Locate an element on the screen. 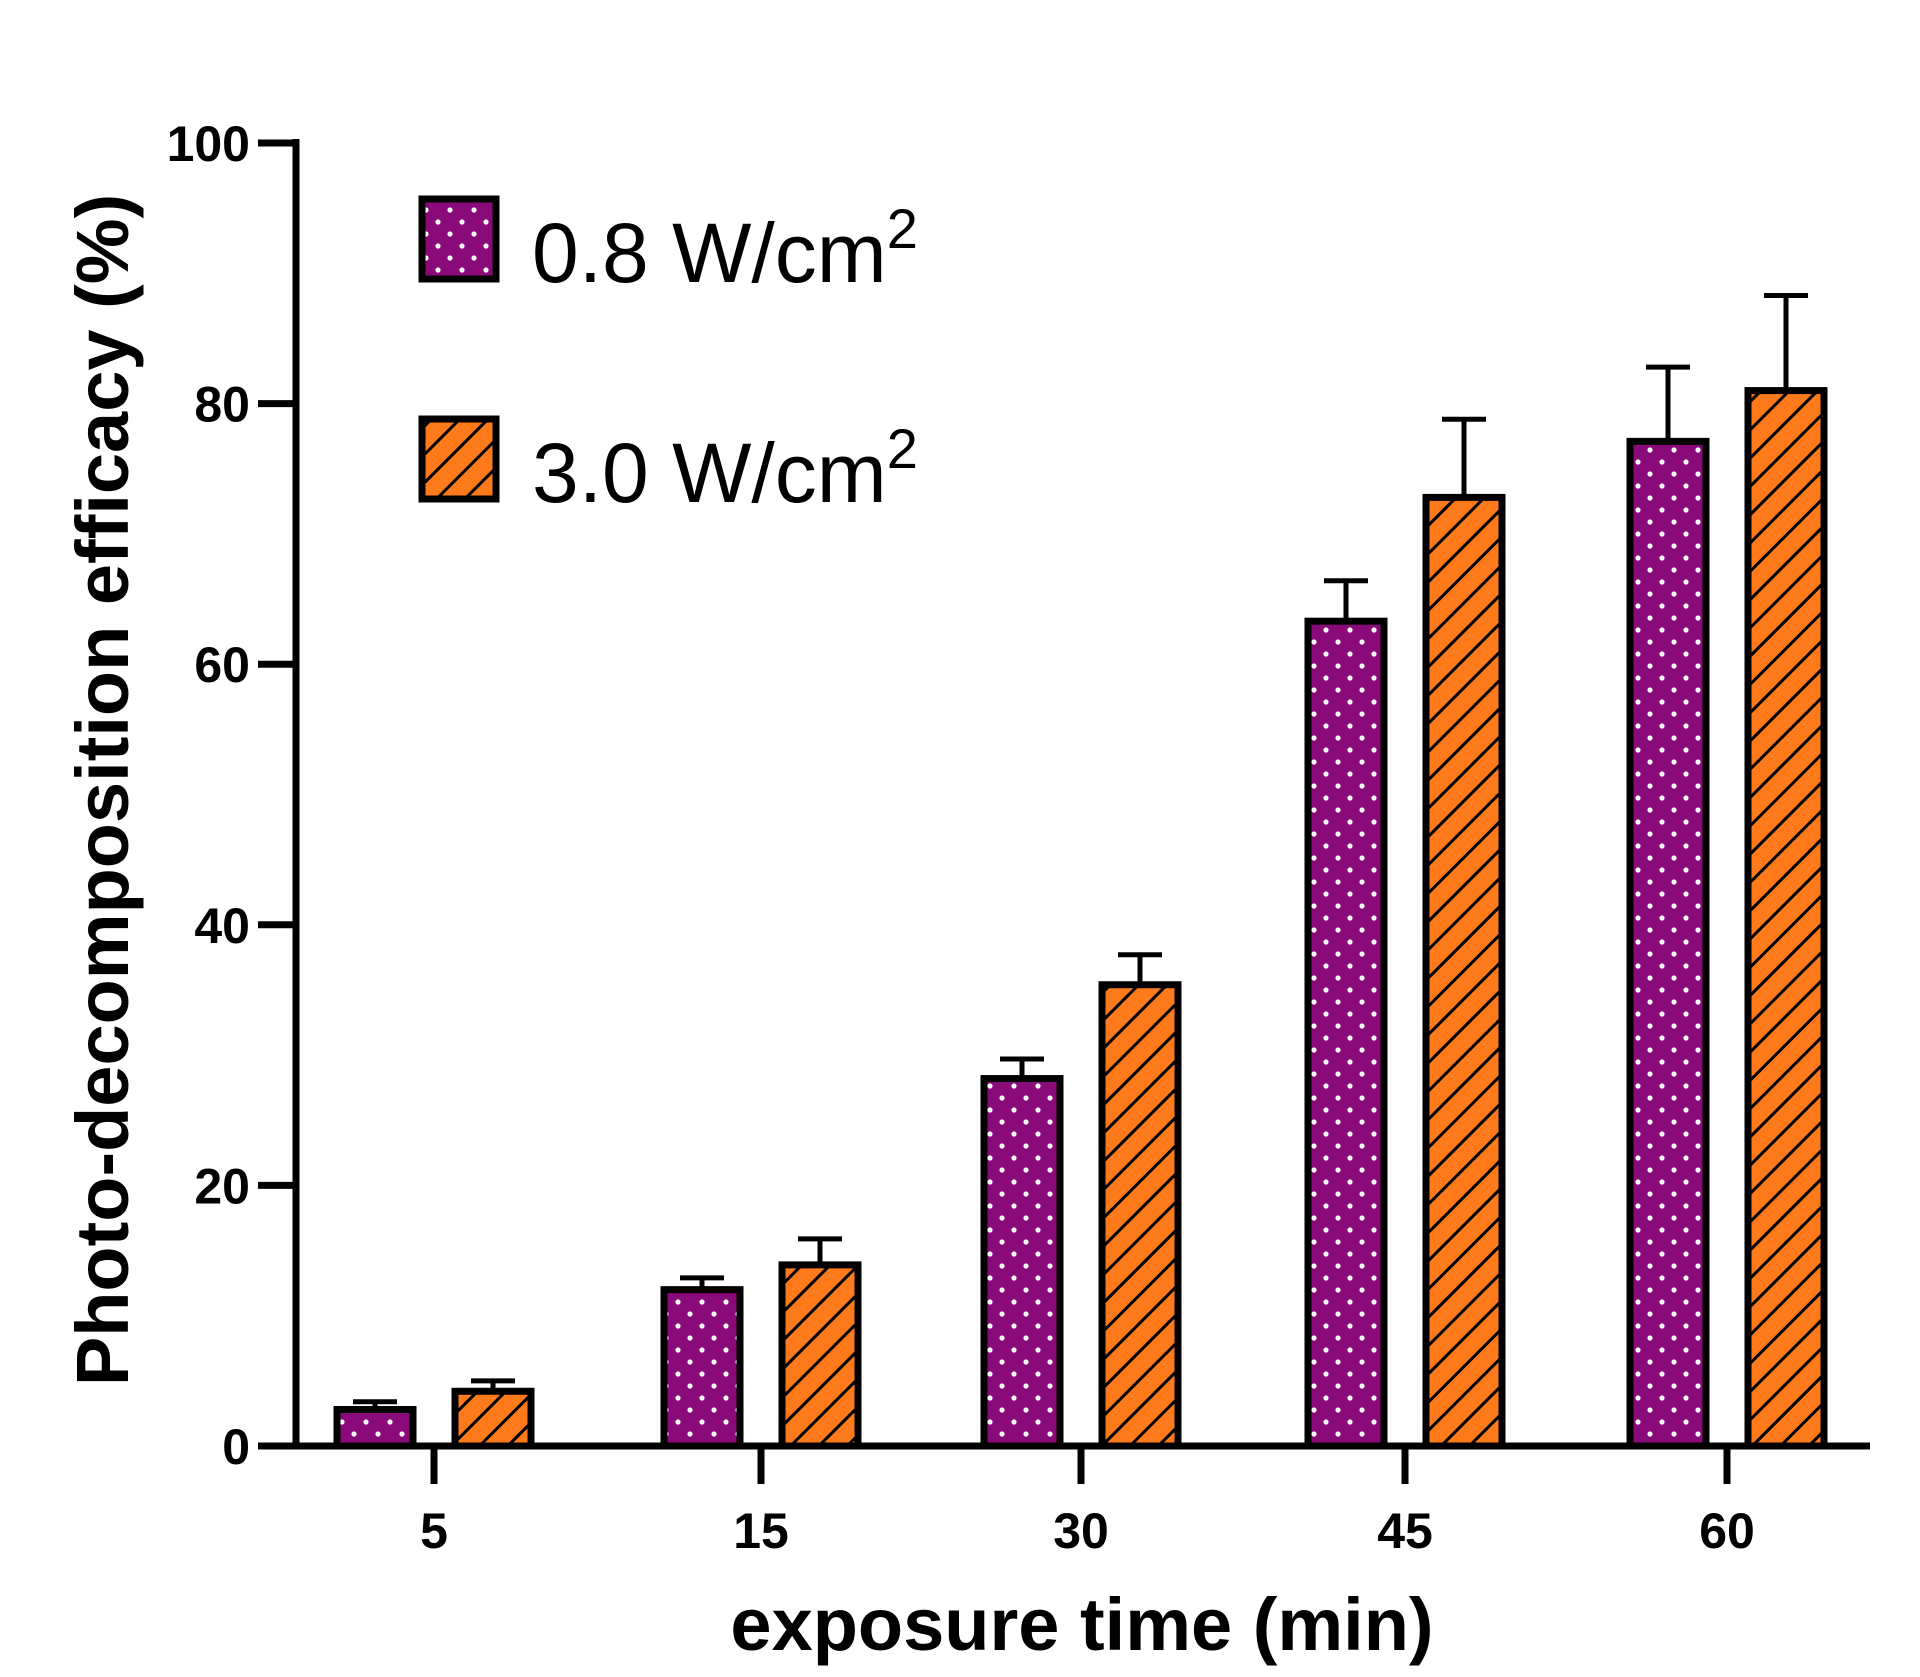  x-axis-title: exposure time (min) is located at coordinates (1081, 1624).